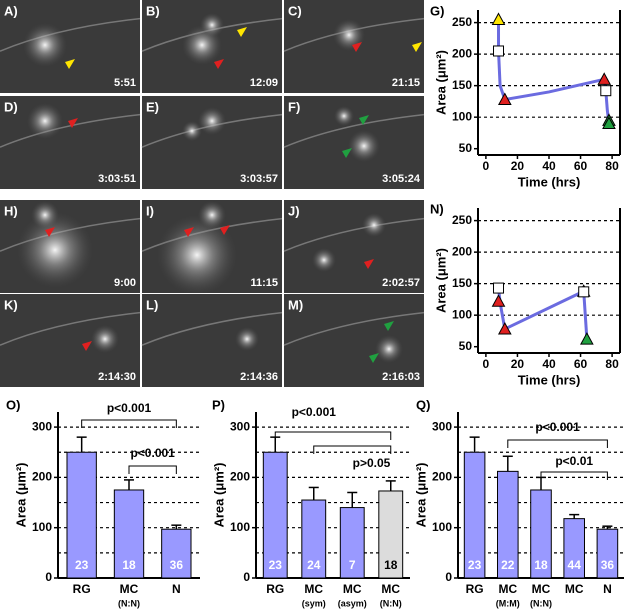 This screenshot has height=612, width=629. What do you see at coordinates (612, 364) in the screenshot?
I see `x-tick-label: 80` at bounding box center [612, 364].